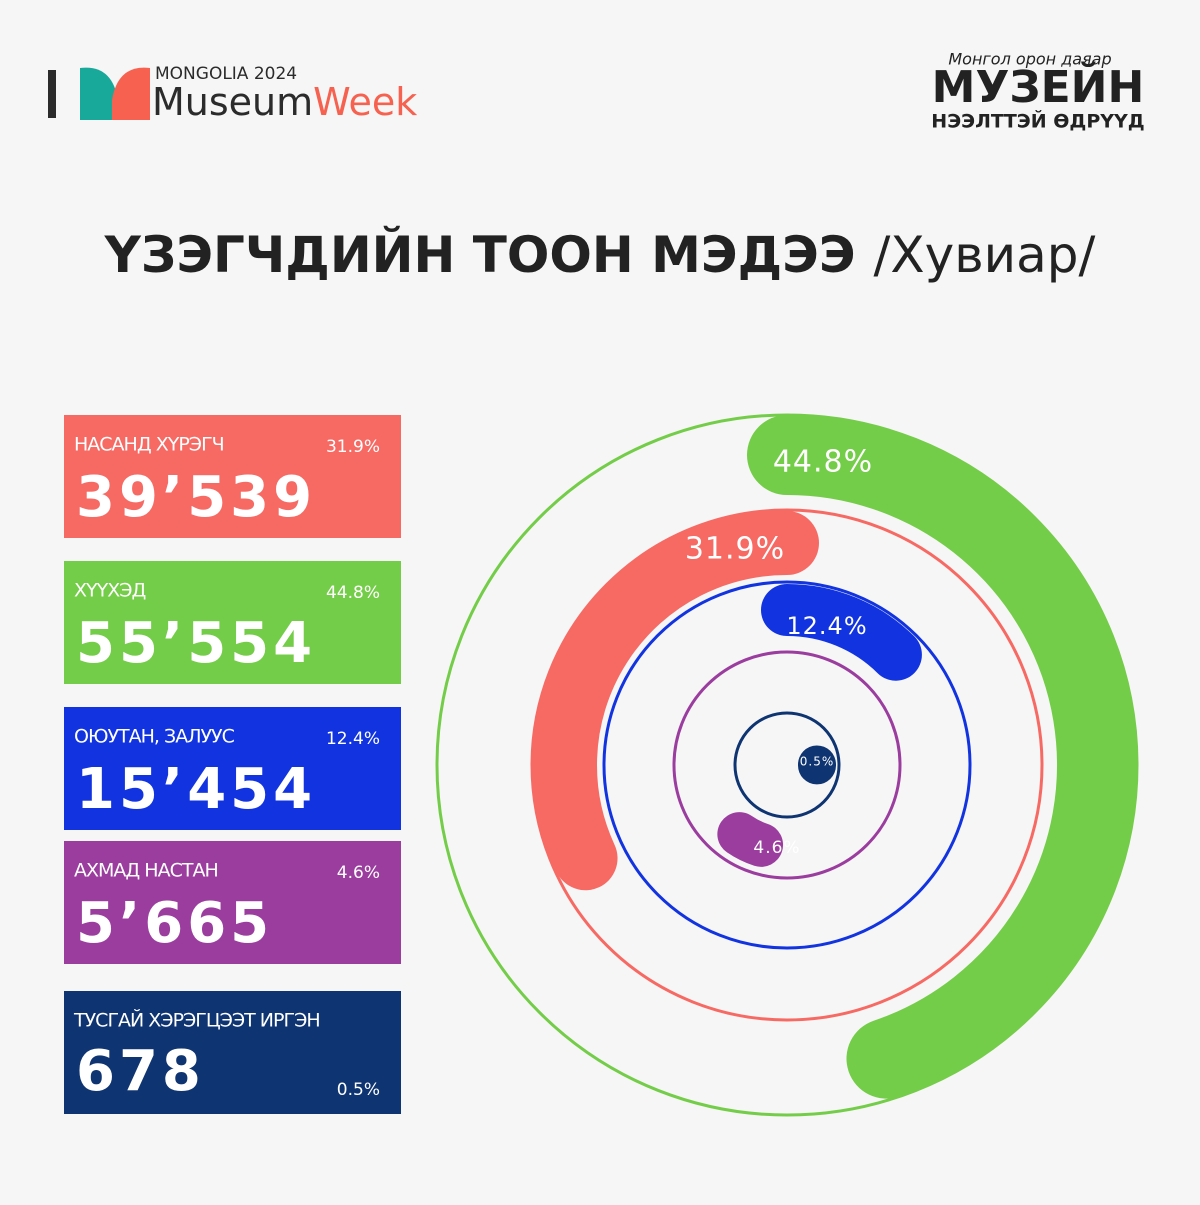 This screenshot has height=1205, width=1200. I want to click on card-category: АХМАД НАСТАН, so click(146, 871).